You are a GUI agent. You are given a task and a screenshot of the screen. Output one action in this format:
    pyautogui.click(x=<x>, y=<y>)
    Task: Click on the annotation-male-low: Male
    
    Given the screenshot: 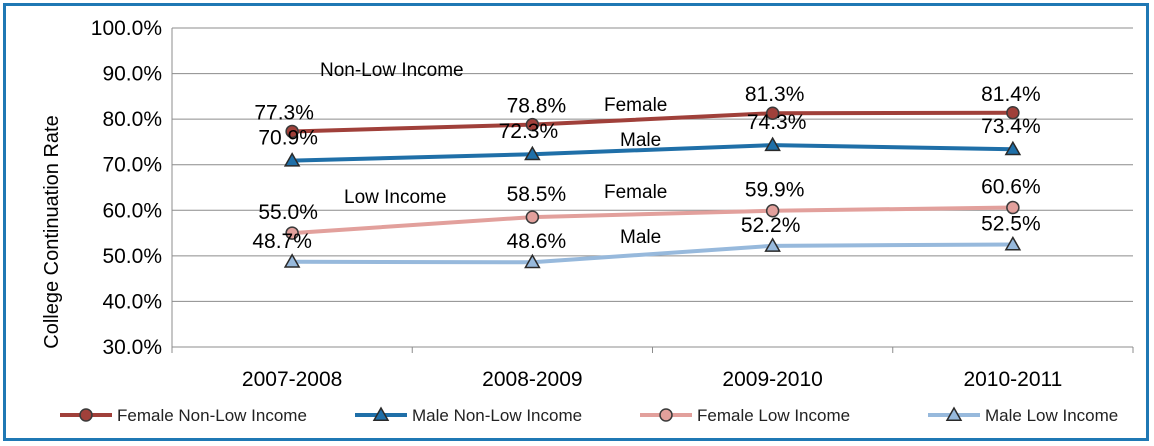 What is the action you would take?
    pyautogui.click(x=640, y=237)
    